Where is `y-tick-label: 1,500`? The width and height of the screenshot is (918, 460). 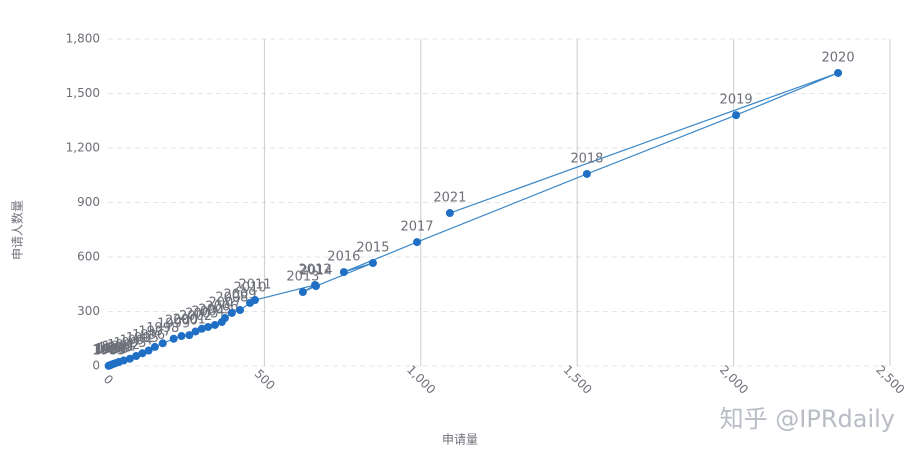
y-tick-label: 1,500 is located at coordinates (83, 93).